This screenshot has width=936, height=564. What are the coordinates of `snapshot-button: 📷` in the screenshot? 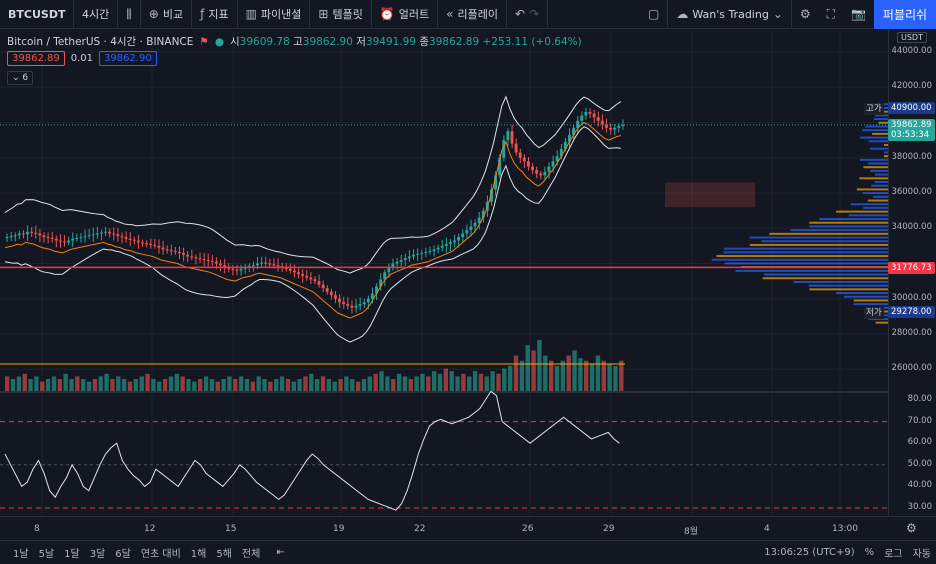 It's located at (858, 14).